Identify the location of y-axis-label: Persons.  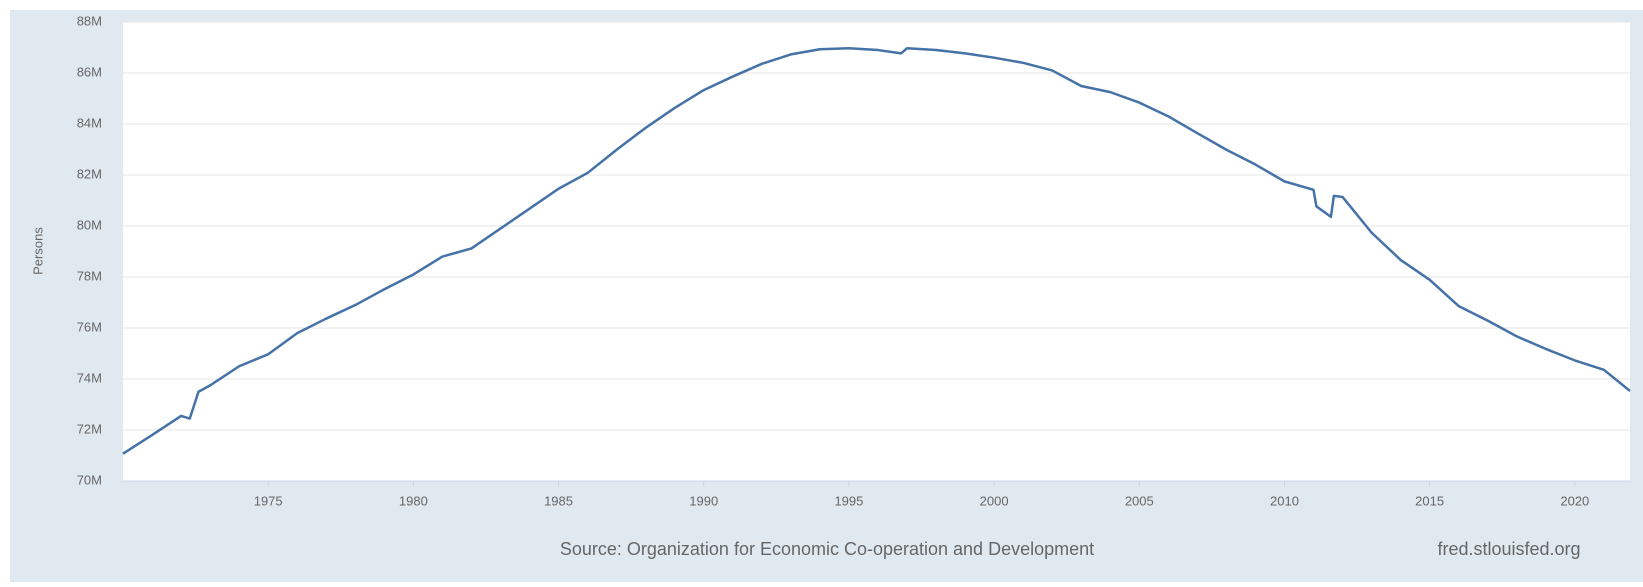
(37, 251).